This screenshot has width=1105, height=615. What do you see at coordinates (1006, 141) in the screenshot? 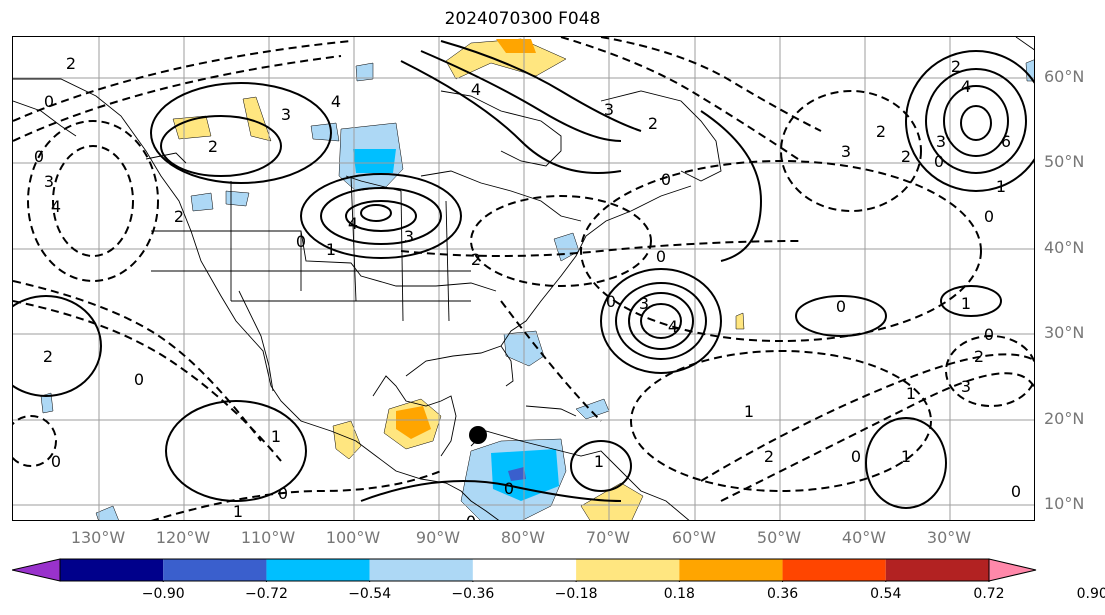
I see `contour-label: 6` at bounding box center [1006, 141].